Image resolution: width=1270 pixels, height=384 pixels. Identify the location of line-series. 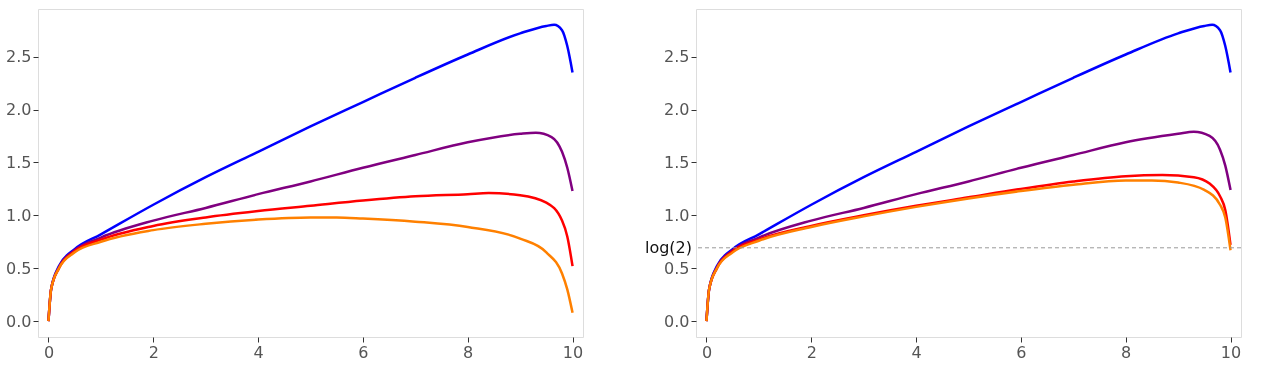
(310, 269).